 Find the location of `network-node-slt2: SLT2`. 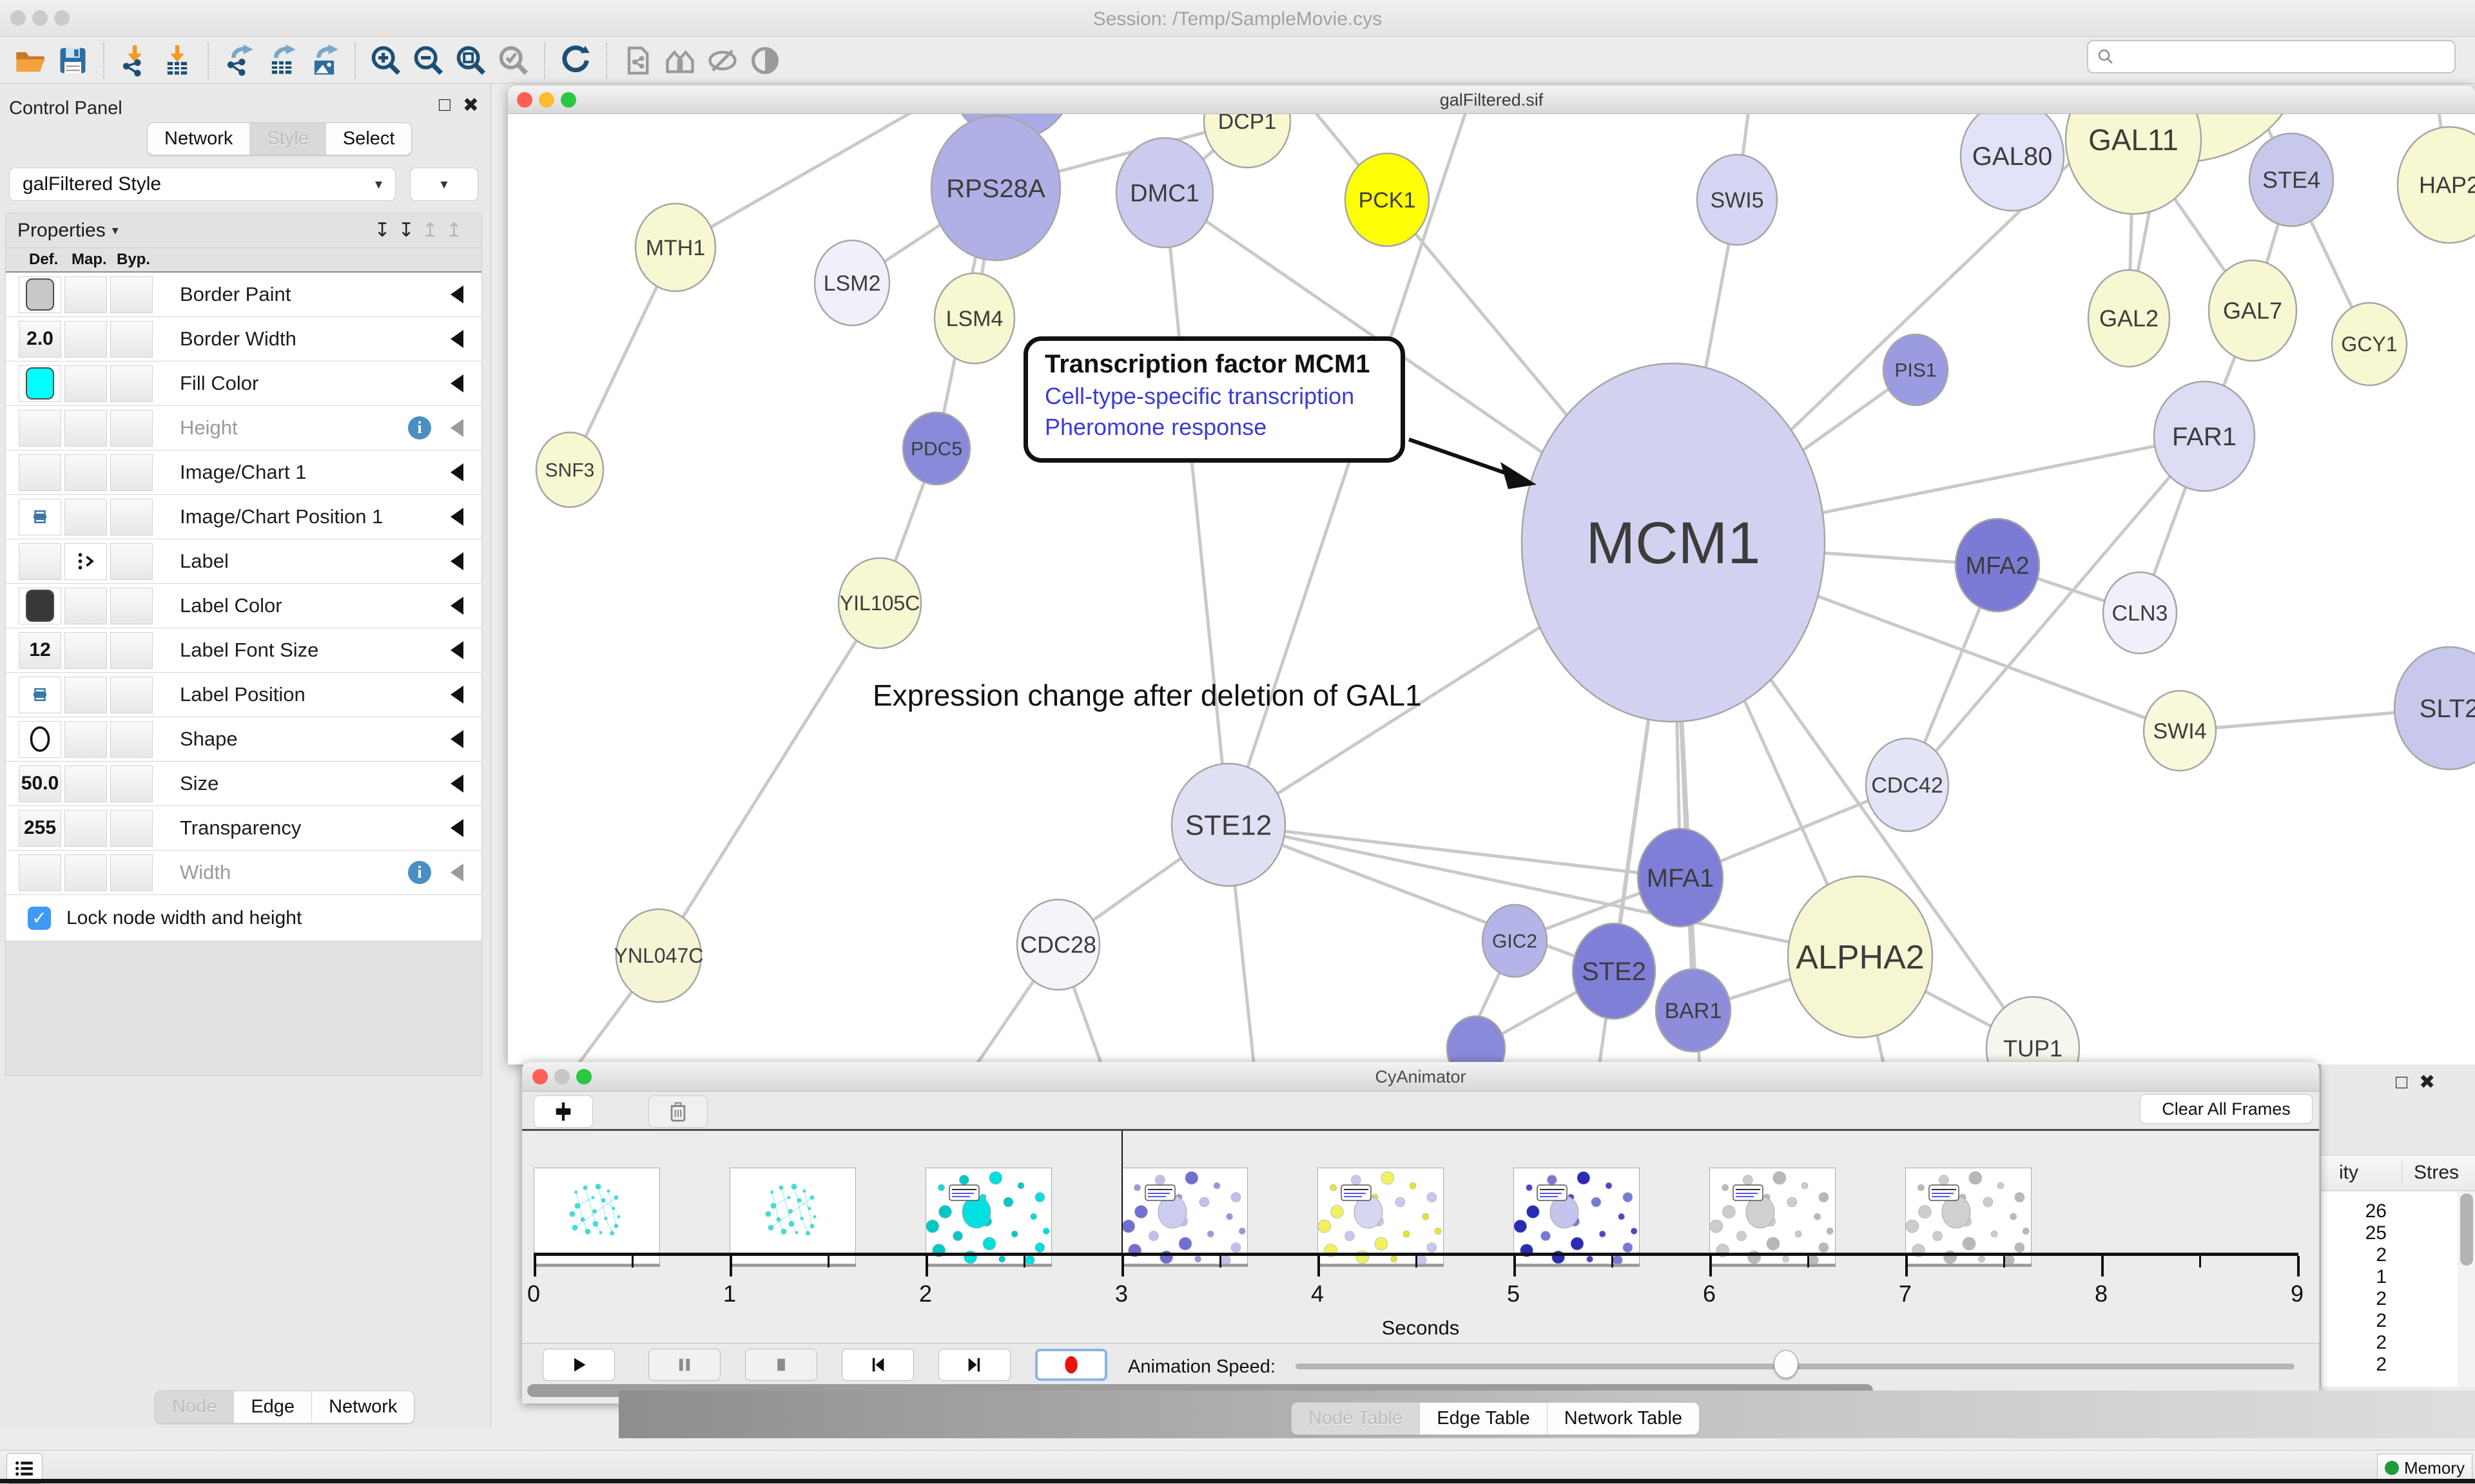

network-node-slt2: SLT2 is located at coordinates (2434, 708).